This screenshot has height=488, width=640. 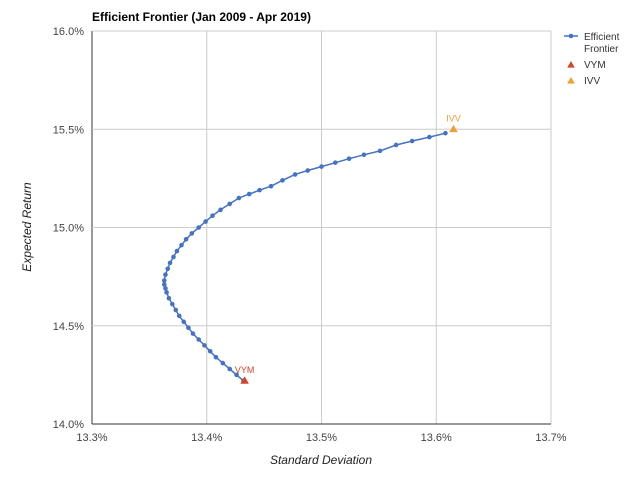 What do you see at coordinates (436, 438) in the screenshot?
I see `x-tick-label: 13.6%` at bounding box center [436, 438].